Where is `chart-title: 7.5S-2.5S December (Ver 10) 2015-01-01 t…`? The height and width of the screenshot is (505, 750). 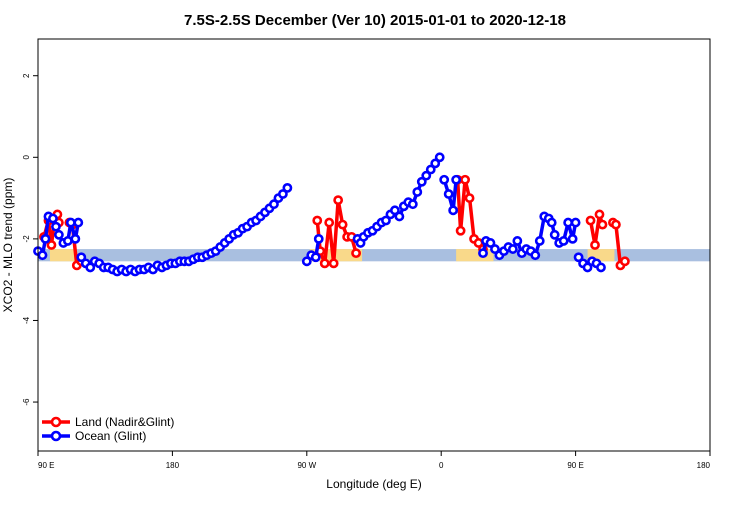
chart-title: 7.5S-2.5S December (Ver 10) 2015-01-01 t… is located at coordinates (375, 20).